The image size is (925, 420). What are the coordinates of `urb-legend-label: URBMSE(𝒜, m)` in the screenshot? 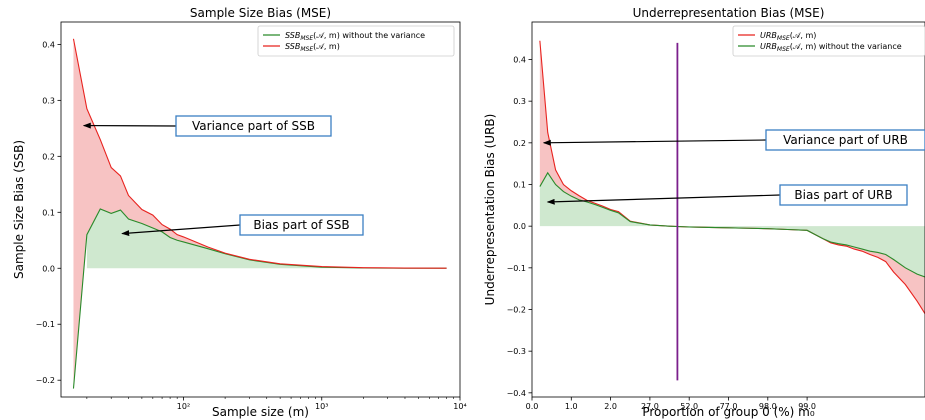 It's located at (788, 36).